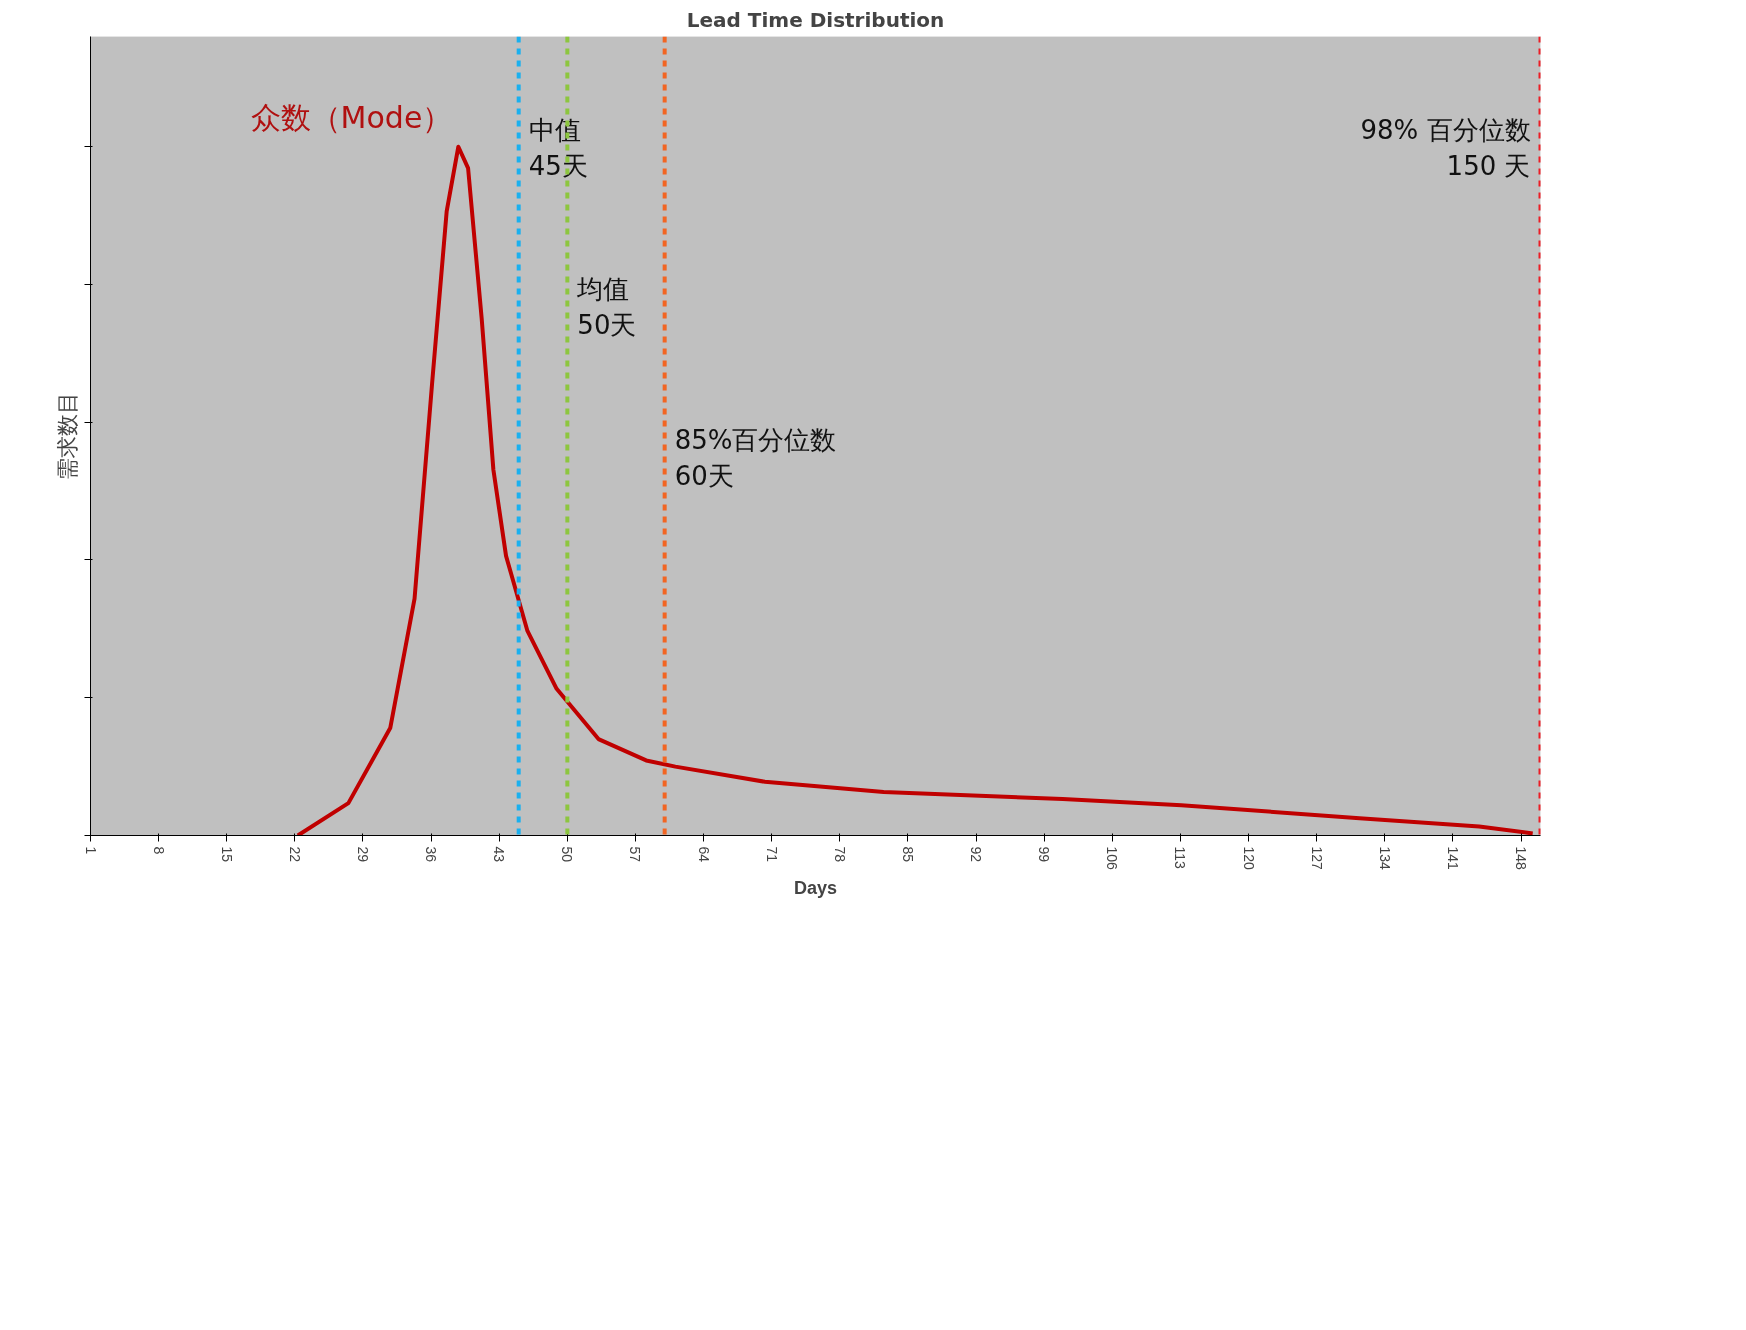  Describe the element at coordinates (1044, 854) in the screenshot. I see `x-tick-label: 99` at that location.